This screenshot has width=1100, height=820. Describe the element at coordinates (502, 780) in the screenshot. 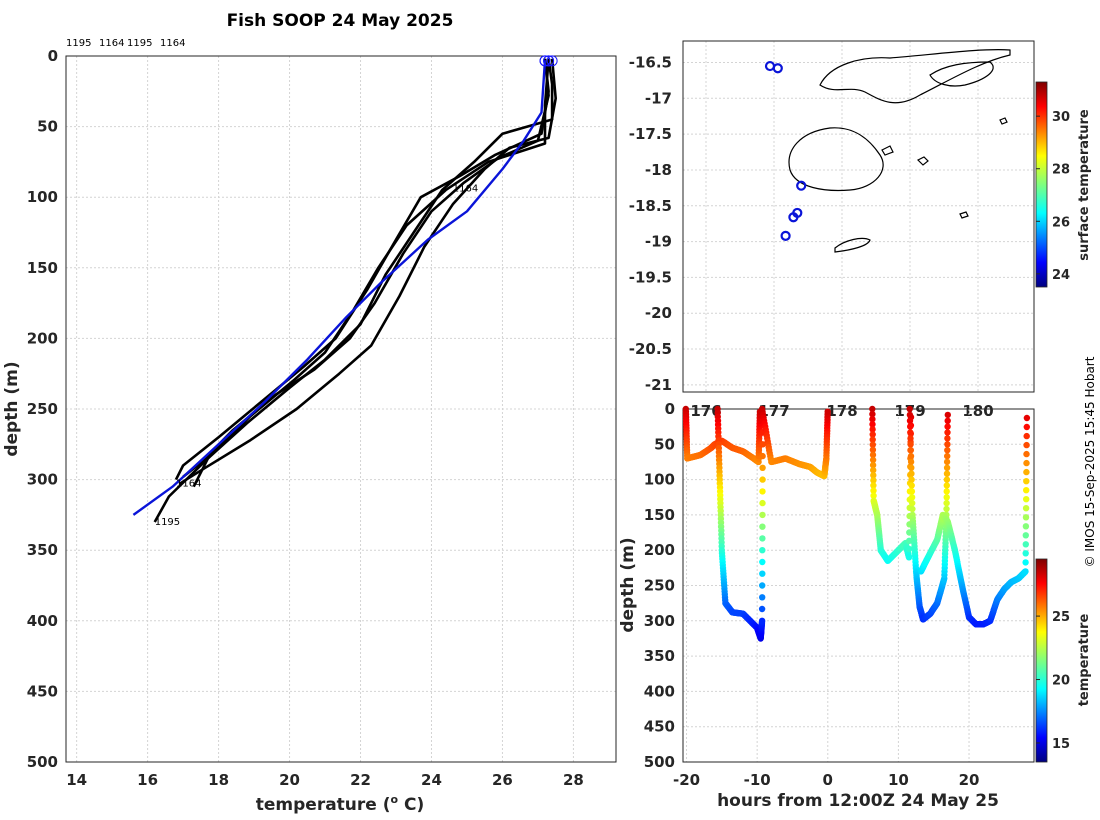

I see `profile-xtick: 26` at that location.